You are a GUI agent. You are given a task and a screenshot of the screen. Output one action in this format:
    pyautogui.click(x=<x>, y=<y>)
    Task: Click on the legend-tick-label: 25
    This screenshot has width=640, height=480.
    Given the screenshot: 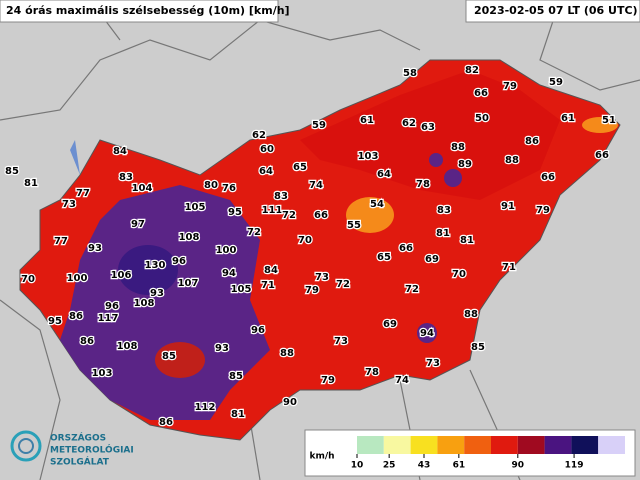 What is the action you would take?
    pyautogui.click(x=389, y=466)
    